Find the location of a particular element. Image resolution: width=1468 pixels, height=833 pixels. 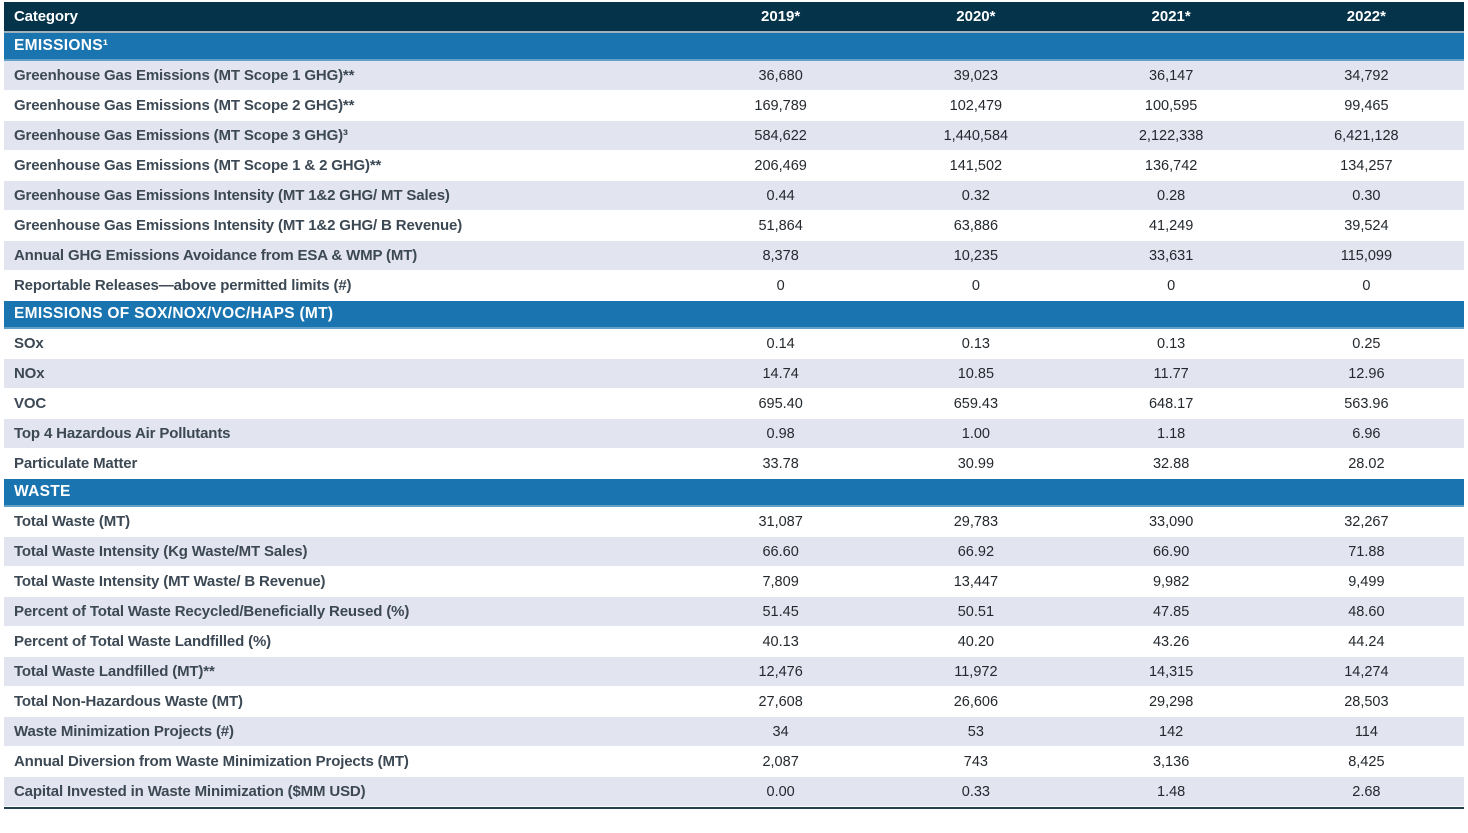

metric-label: Top 4 Hazardous Air Pollutants is located at coordinates (122, 433).